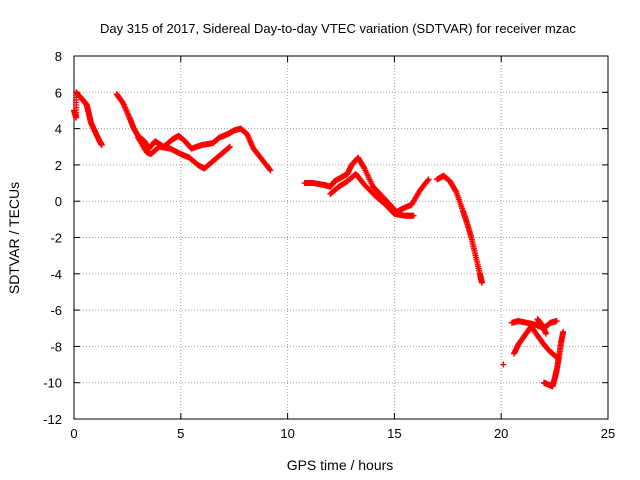  Describe the element at coordinates (608, 433) in the screenshot. I see `x-tick-label: 25` at that location.